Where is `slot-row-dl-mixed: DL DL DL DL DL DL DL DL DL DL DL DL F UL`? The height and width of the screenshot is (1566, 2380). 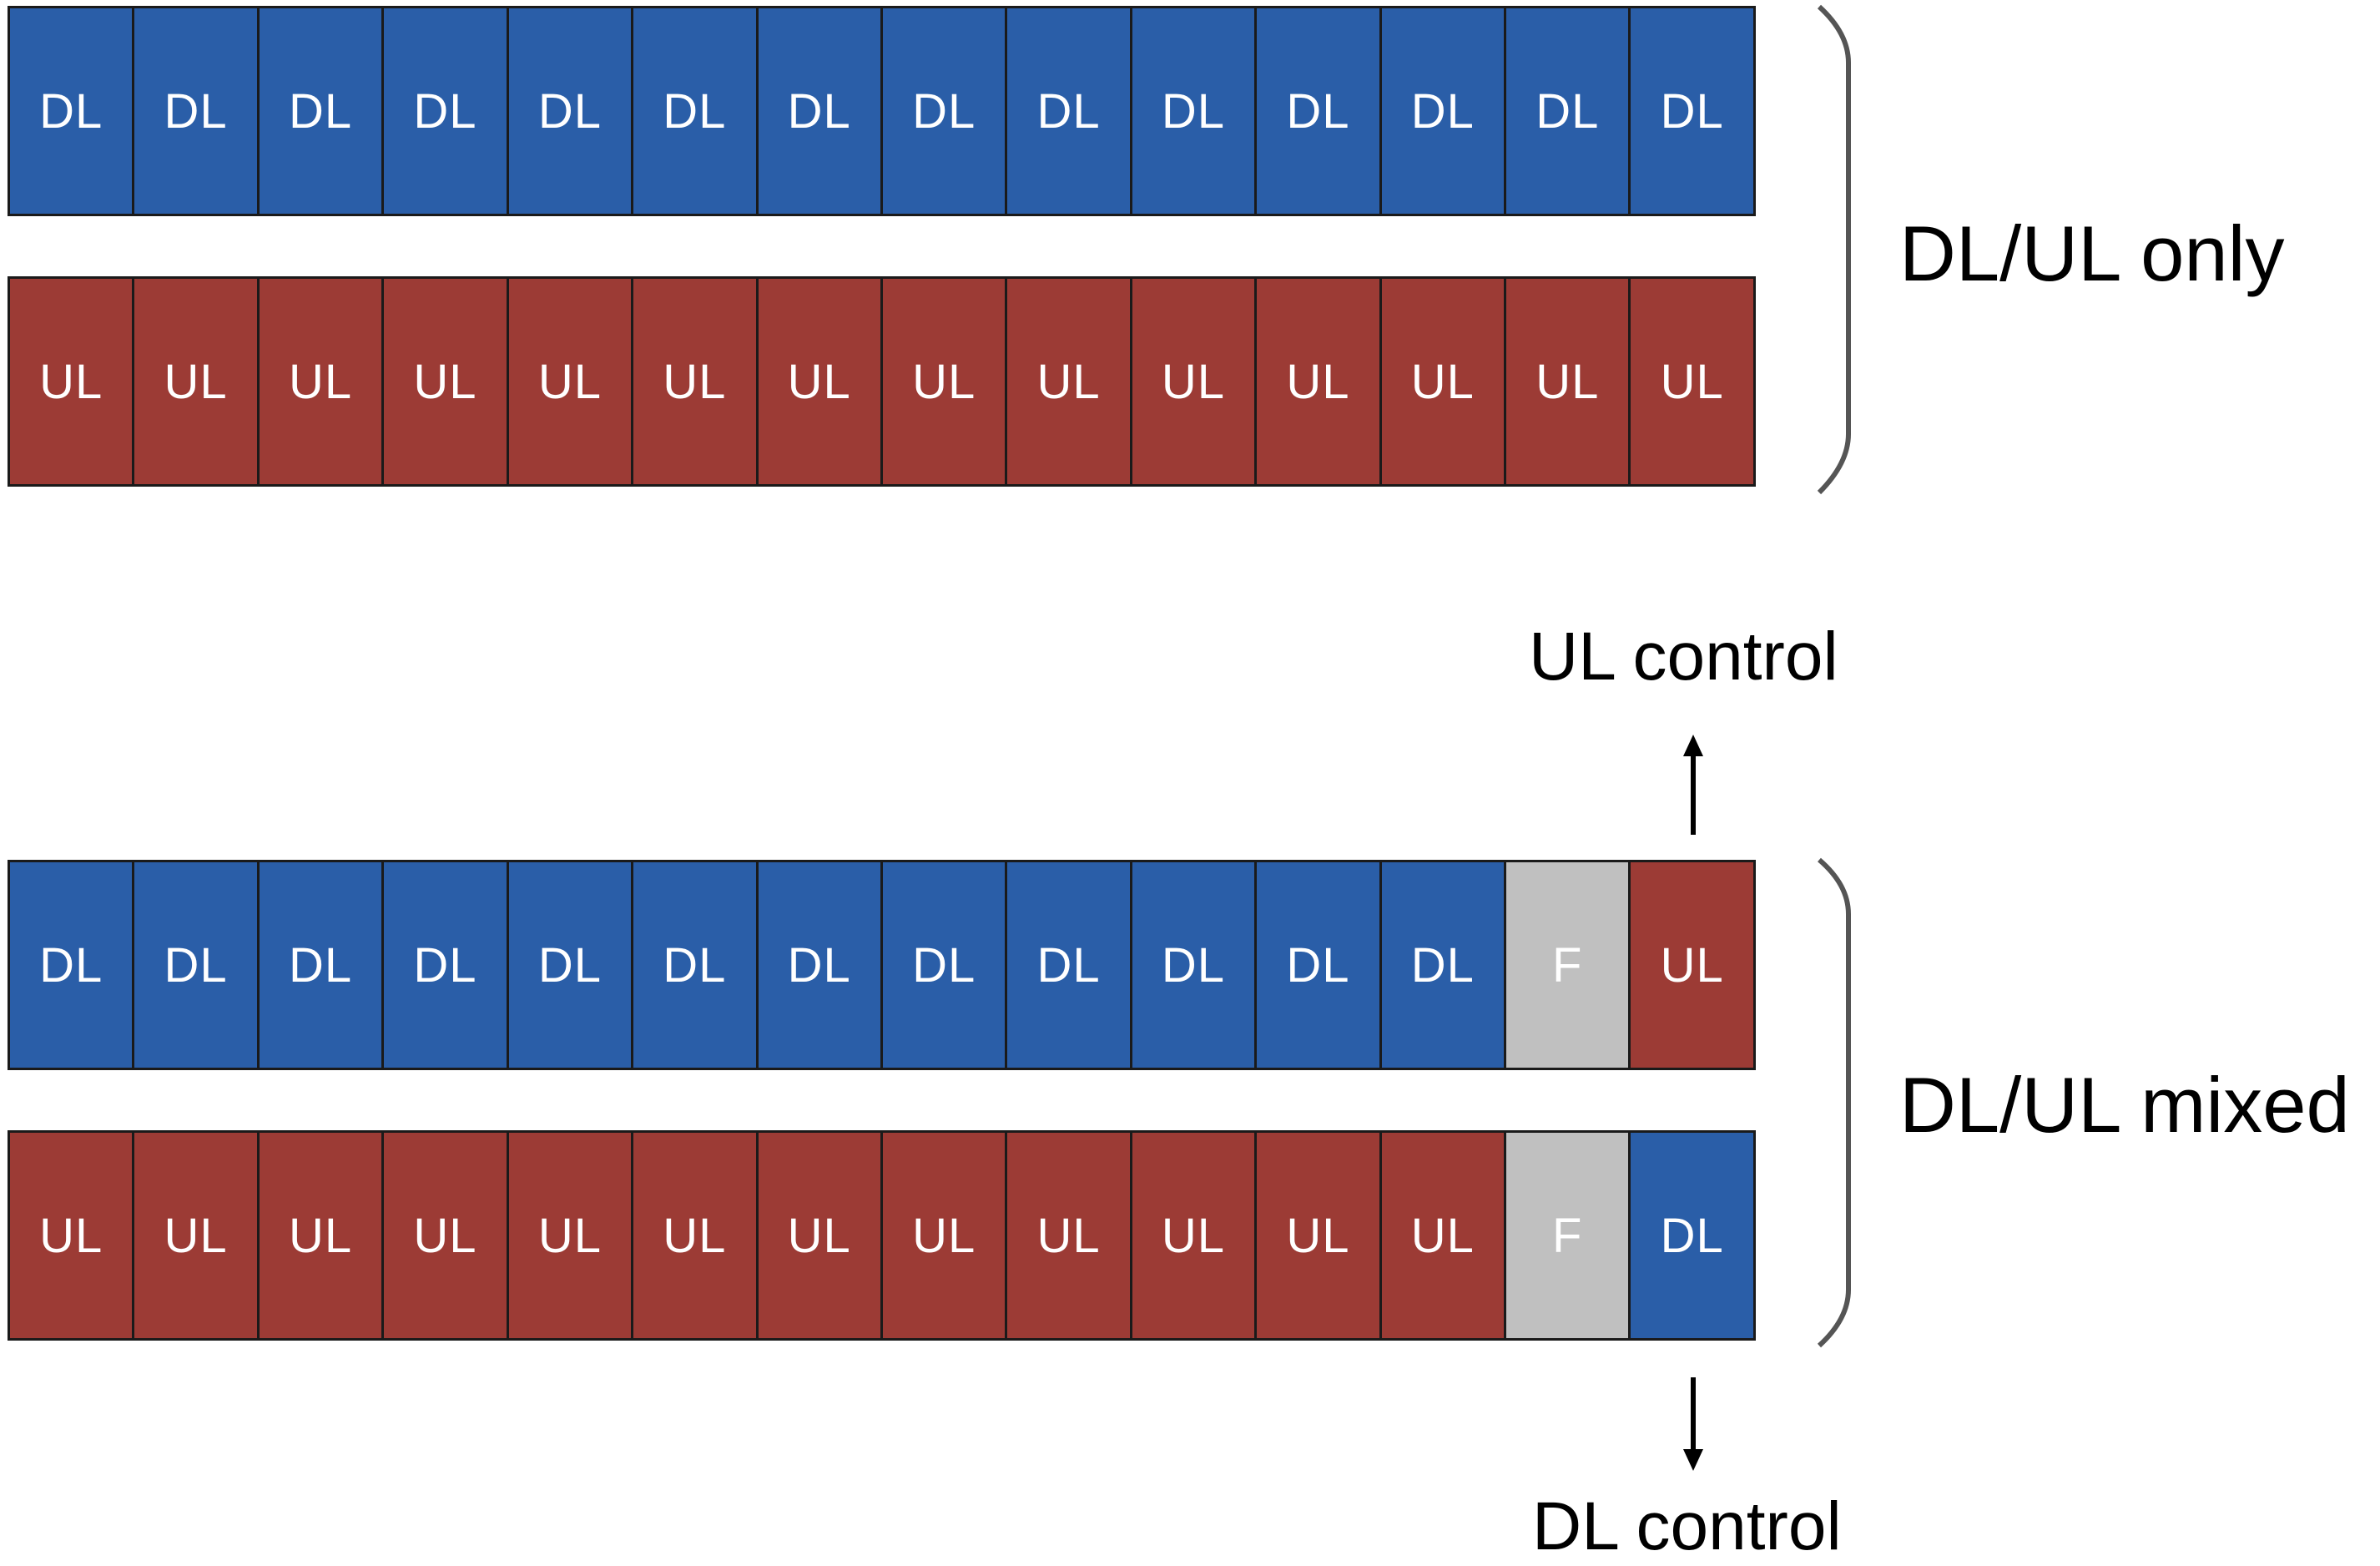
slot-row-dl-mixed: DL DL DL DL DL DL DL DL DL DL DL DL F UL is located at coordinates (882, 965).